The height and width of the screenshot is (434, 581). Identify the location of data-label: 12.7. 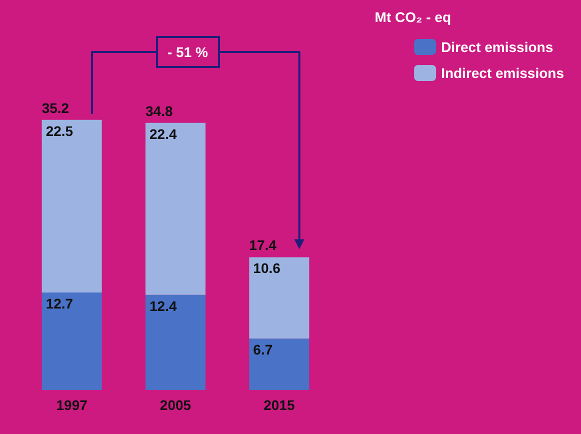
(60, 304).